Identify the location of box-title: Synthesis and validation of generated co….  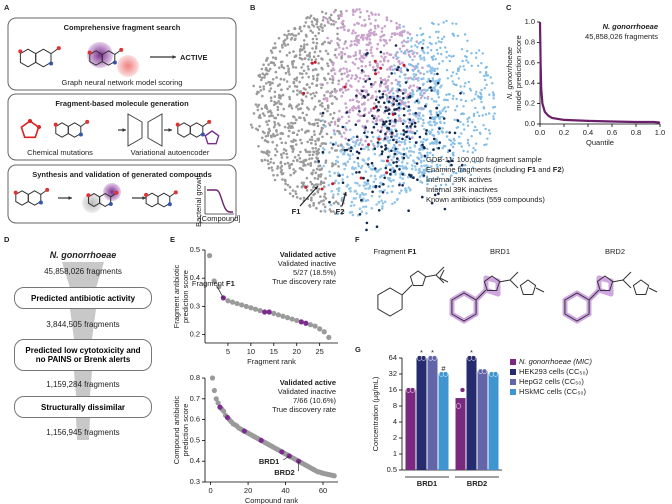
(122, 174).